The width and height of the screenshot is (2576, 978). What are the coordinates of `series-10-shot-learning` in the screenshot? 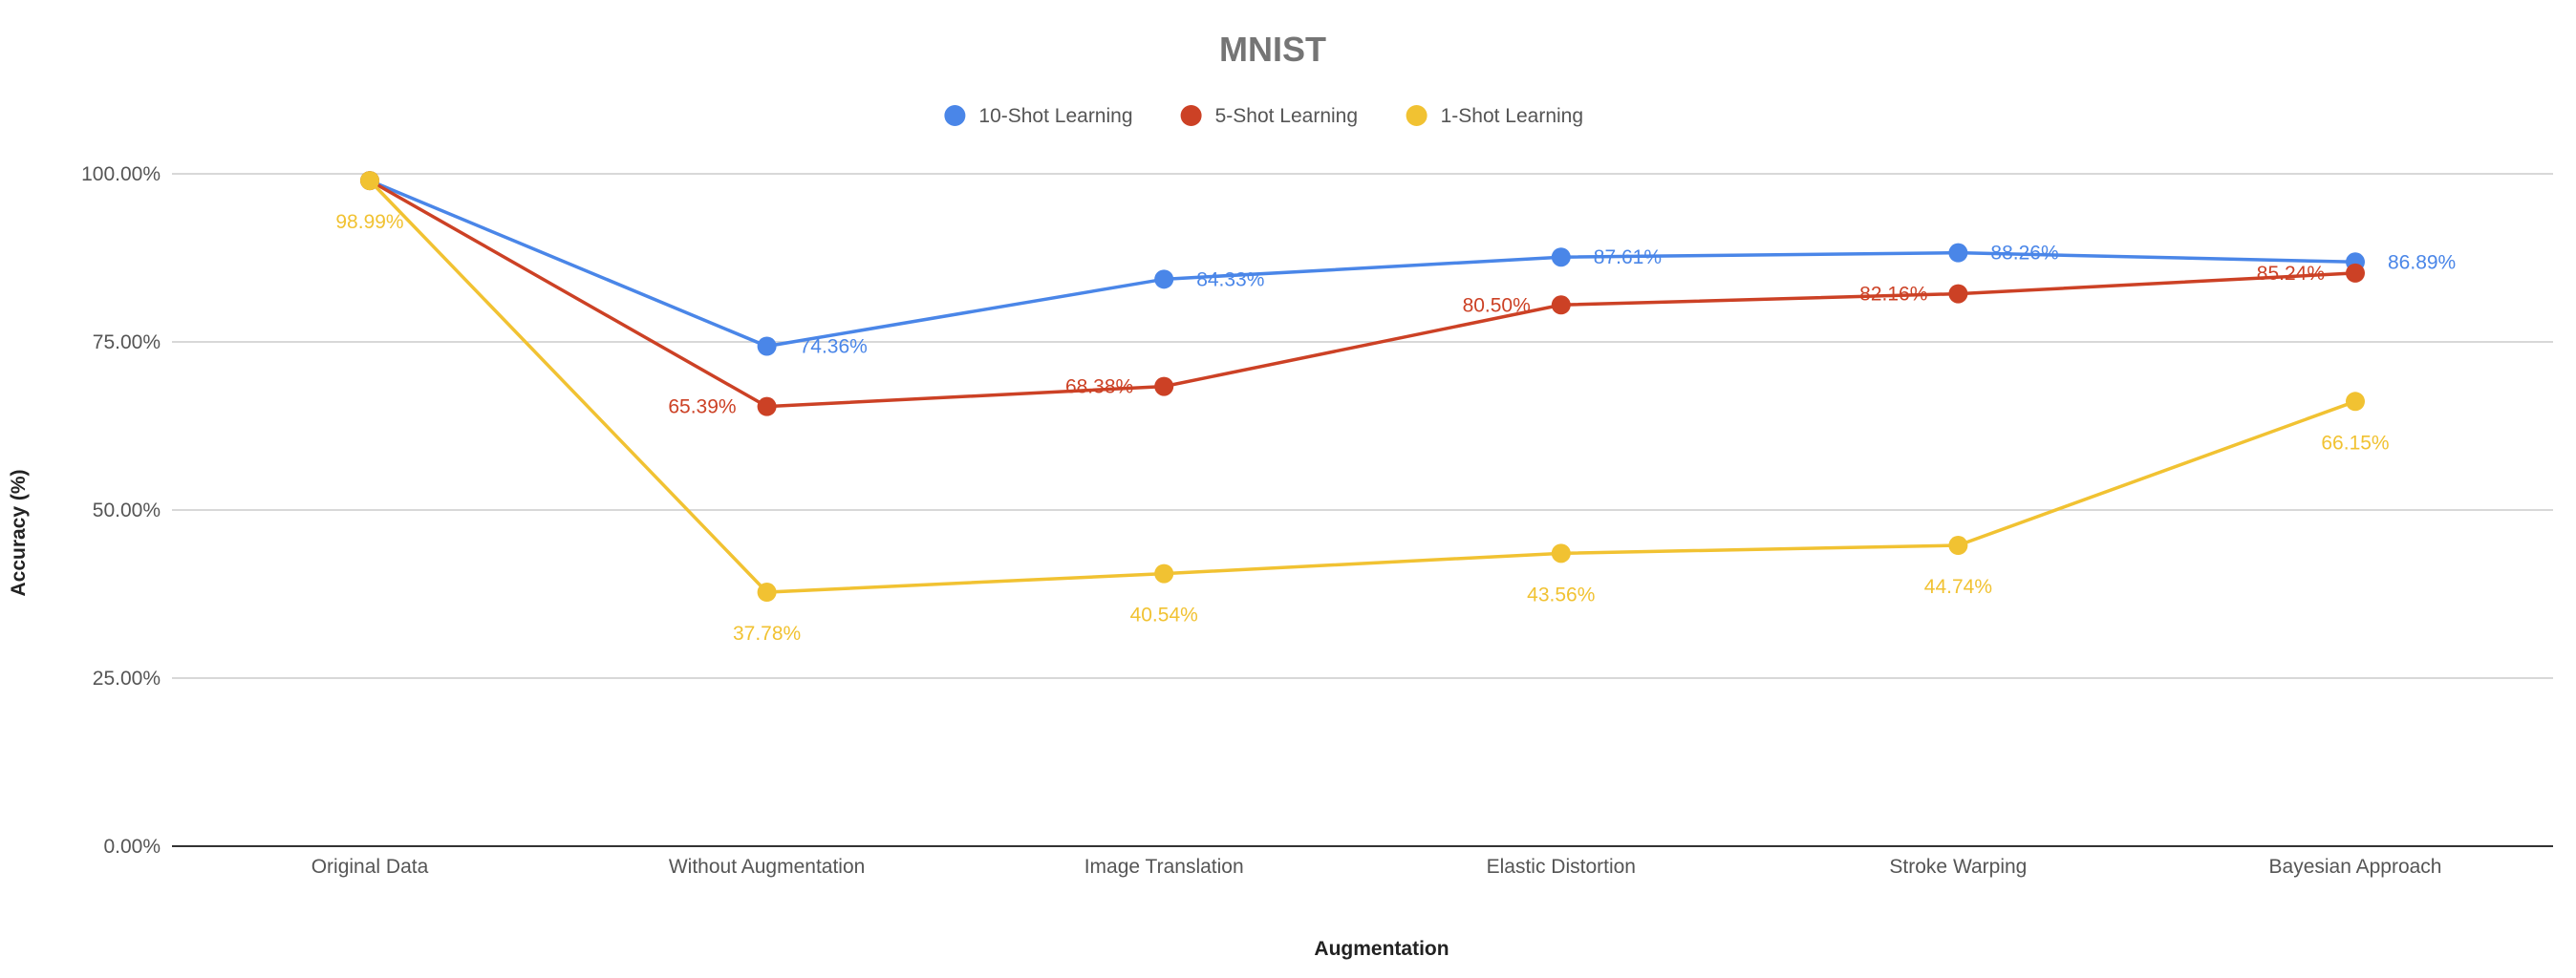 It's located at (1362, 264).